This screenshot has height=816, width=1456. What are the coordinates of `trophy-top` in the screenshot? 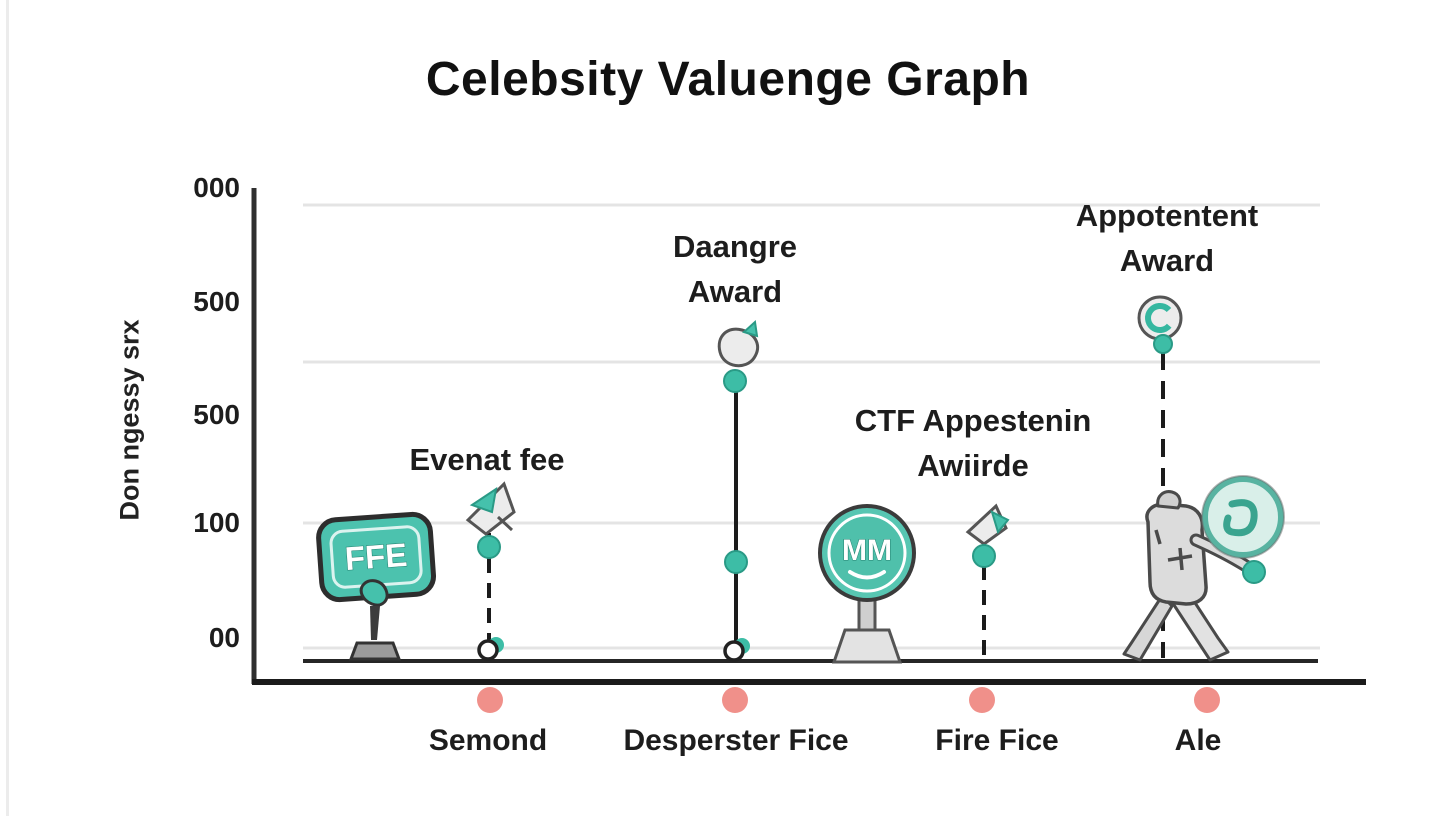 It's located at (374, 593).